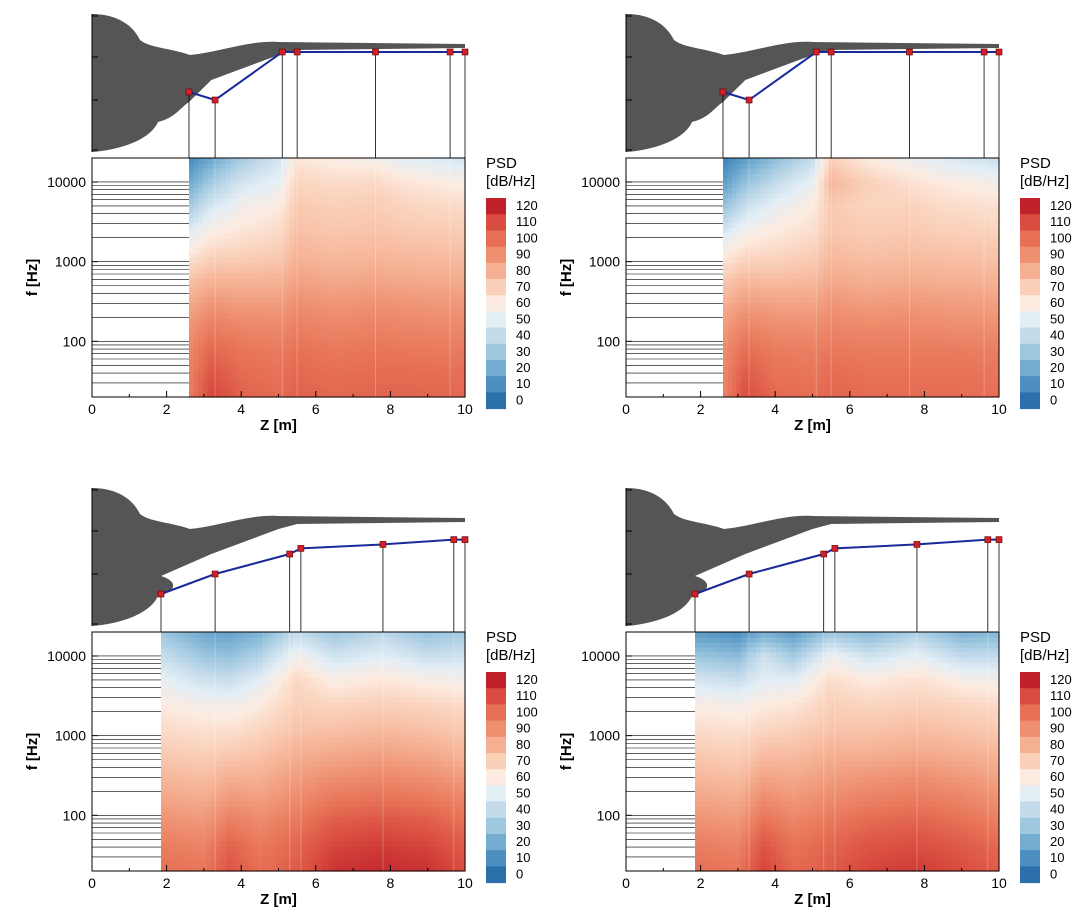 This screenshot has height=916, width=1087. I want to click on colorbar-level-label: 60, so click(523, 302).